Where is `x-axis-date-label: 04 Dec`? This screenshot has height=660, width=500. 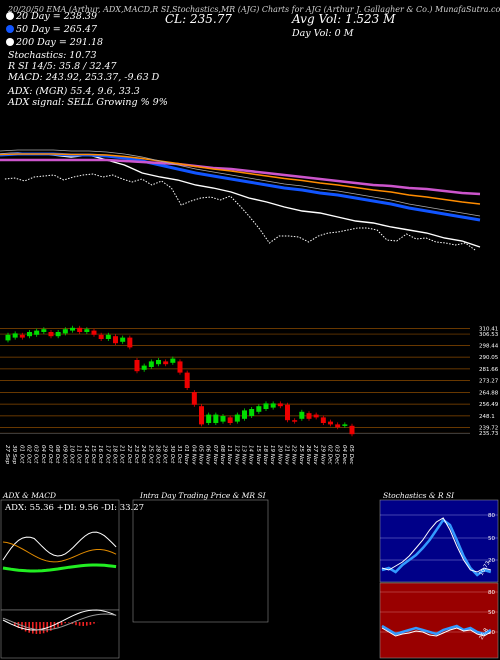
x-axis-date-label: 04 Dec is located at coordinates (344, 454).